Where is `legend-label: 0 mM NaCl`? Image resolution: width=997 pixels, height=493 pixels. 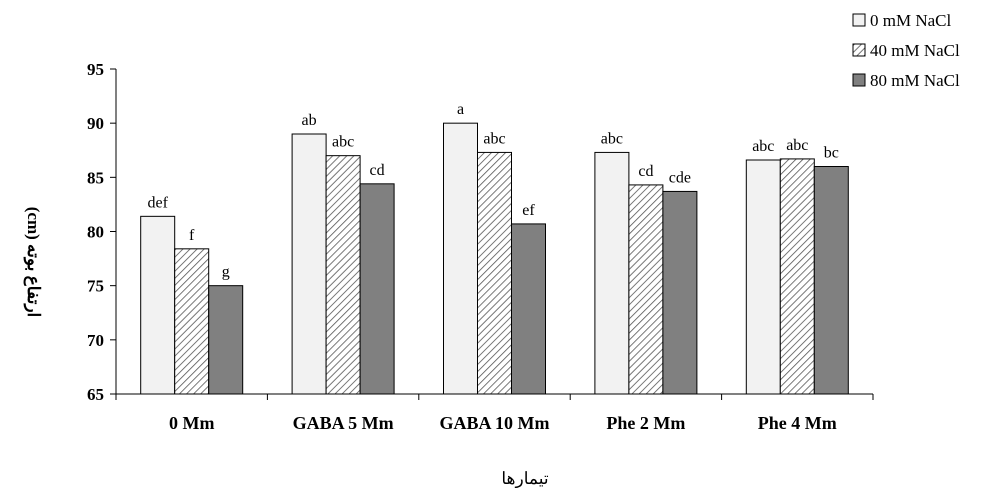
legend-label: 0 mM NaCl is located at coordinates (911, 20).